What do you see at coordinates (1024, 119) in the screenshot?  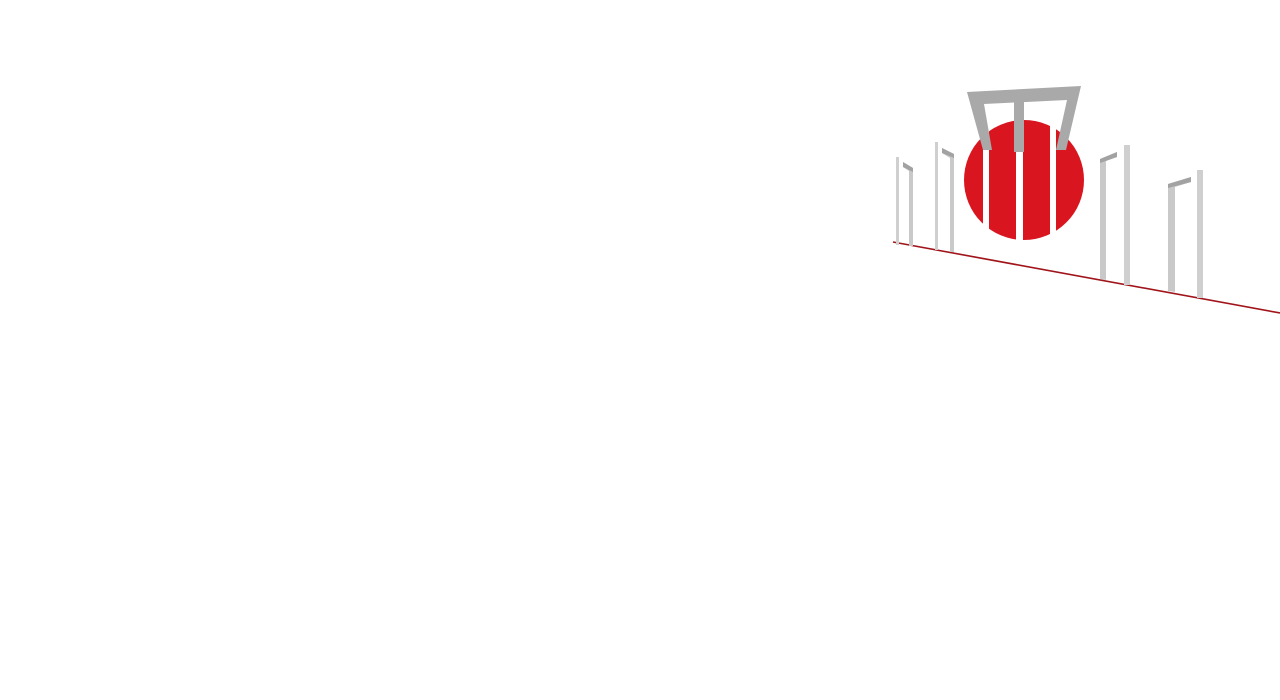 I see `central-arch` at bounding box center [1024, 119].